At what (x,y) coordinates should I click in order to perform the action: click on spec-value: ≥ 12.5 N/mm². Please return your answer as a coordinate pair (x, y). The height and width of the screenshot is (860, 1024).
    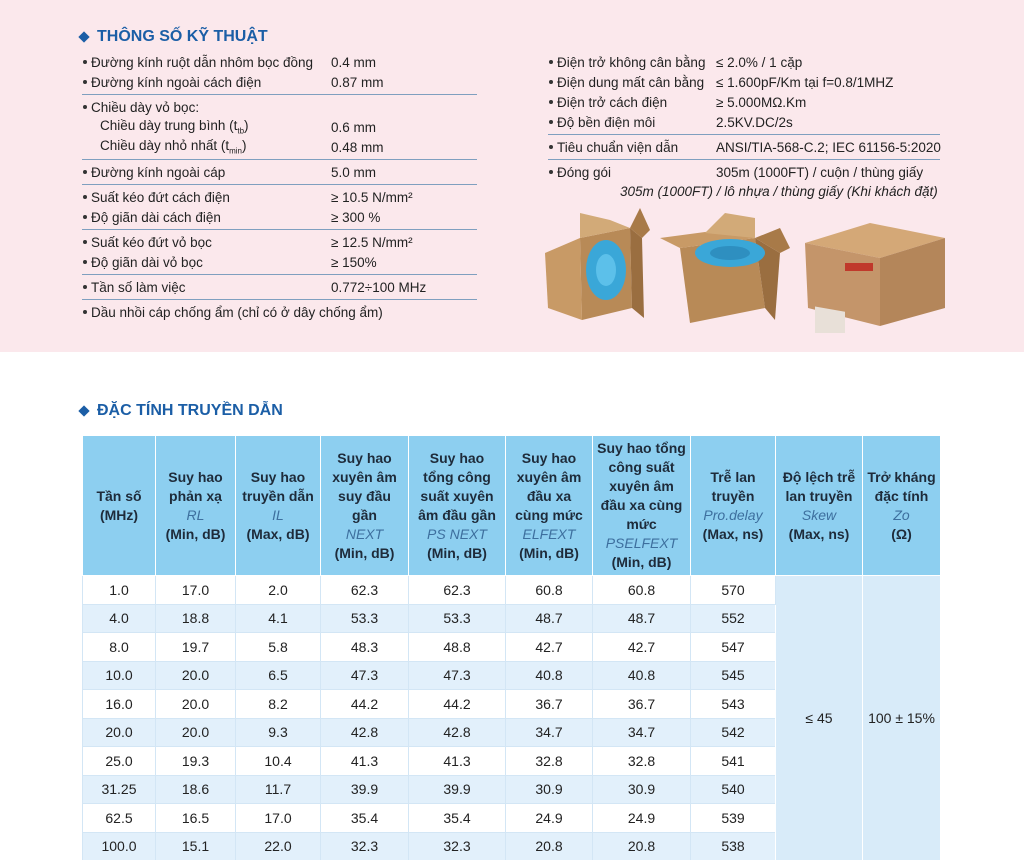
    Looking at the image, I should click on (372, 242).